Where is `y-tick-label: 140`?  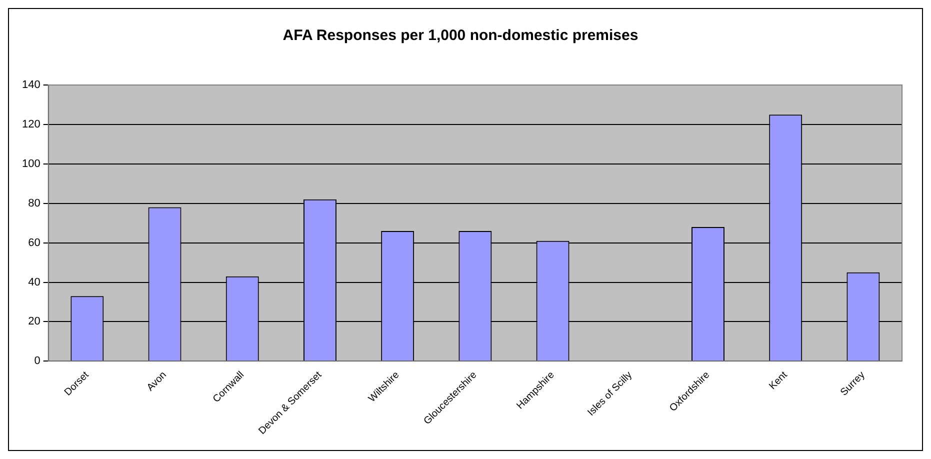 y-tick-label: 140 is located at coordinates (31, 85).